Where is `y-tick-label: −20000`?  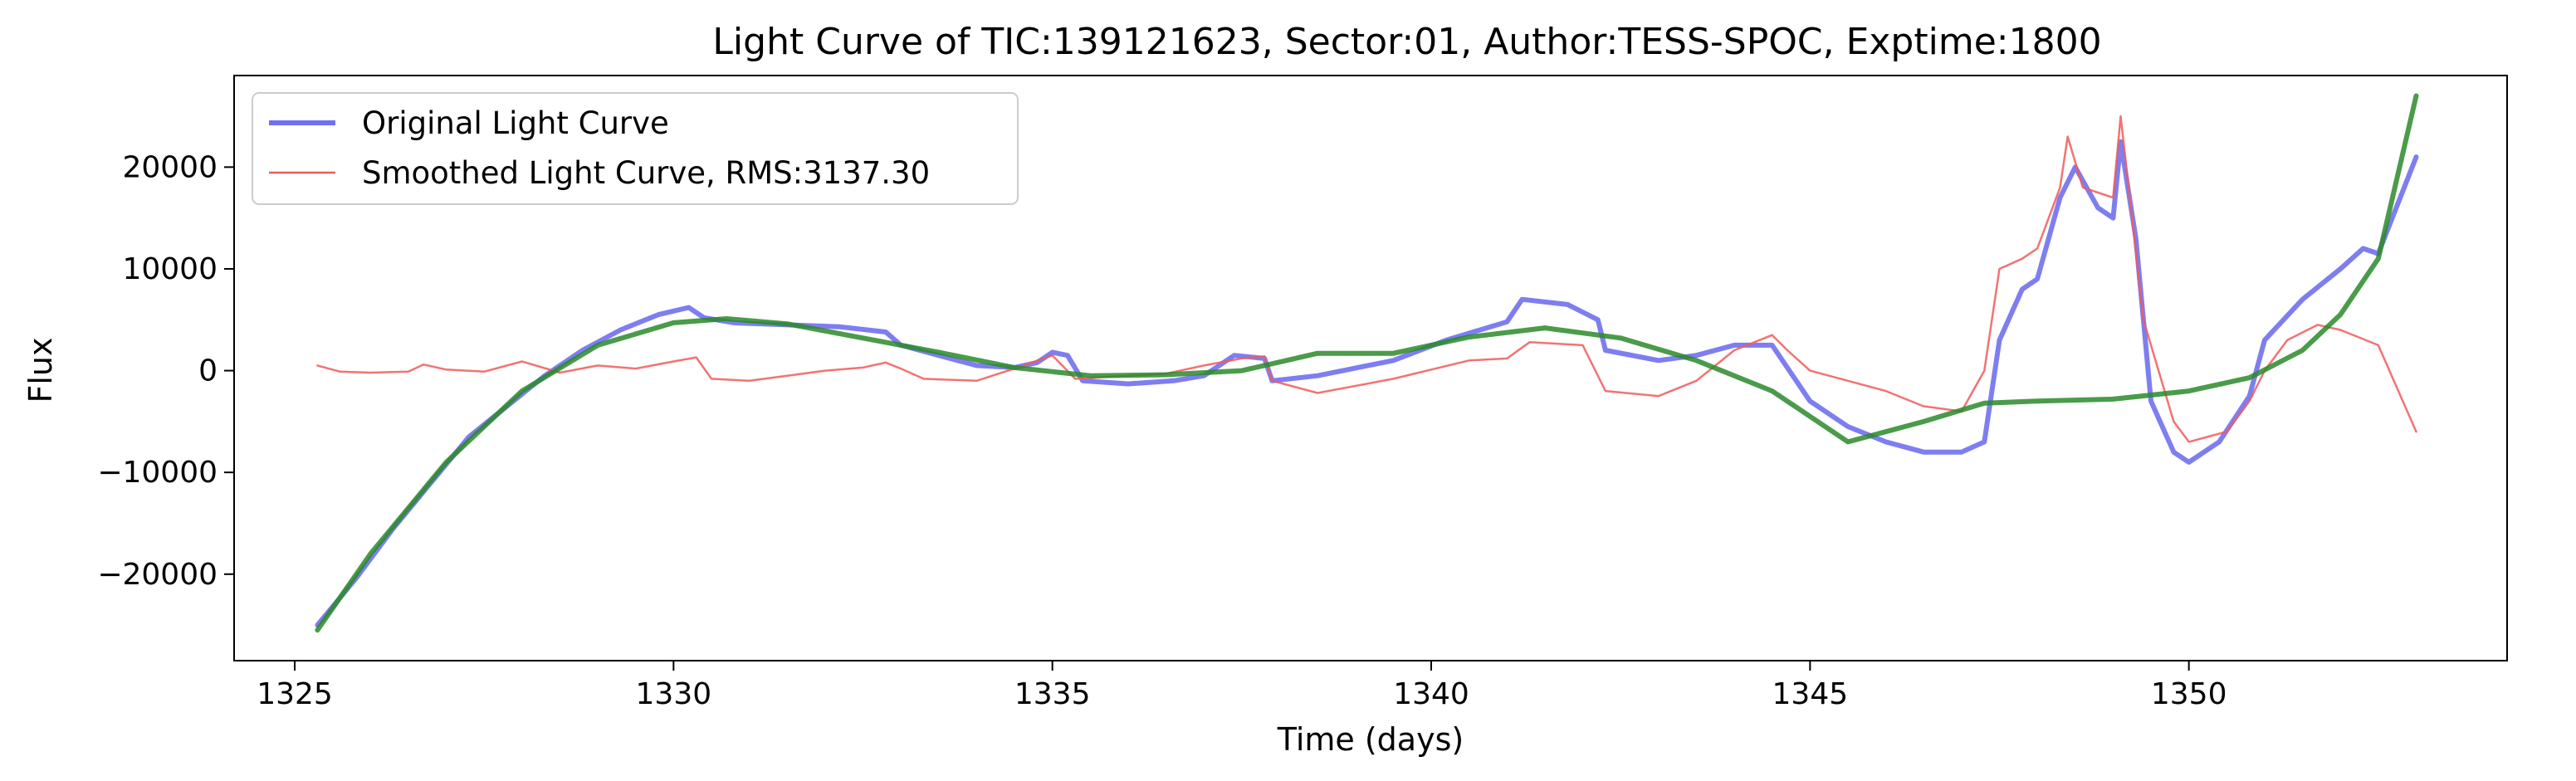 y-tick-label: −20000 is located at coordinates (157, 575).